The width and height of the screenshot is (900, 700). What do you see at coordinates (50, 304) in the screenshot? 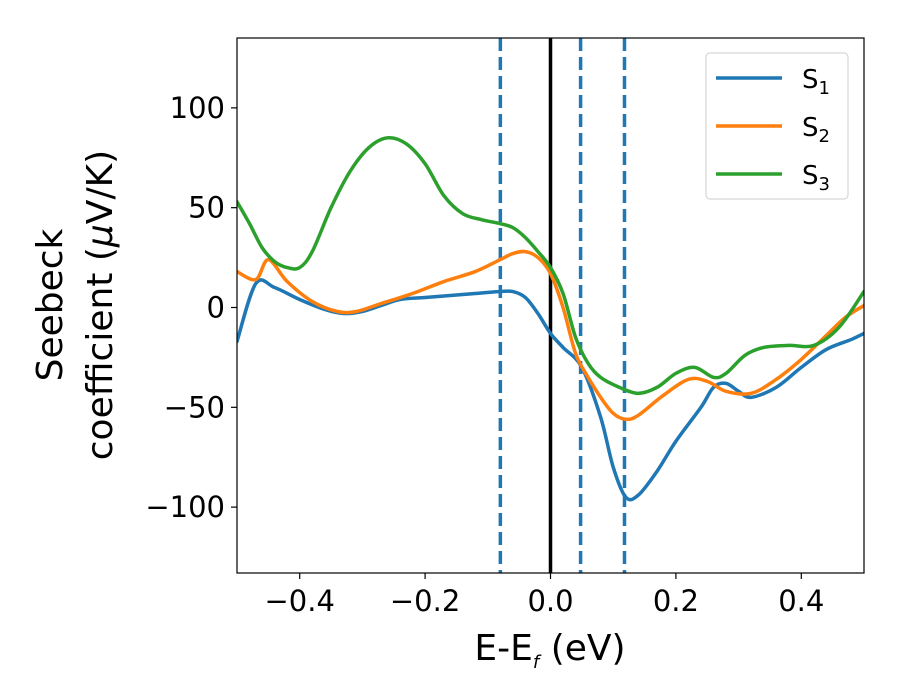
I see `y-axis-label-line1: Seebeck` at bounding box center [50, 304].